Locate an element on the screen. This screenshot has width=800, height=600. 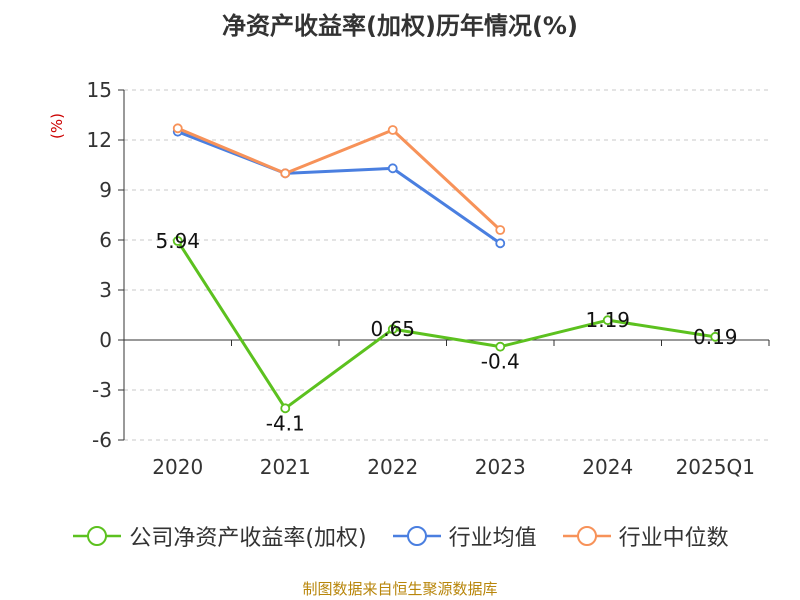
data-label: -0.4 is located at coordinates (500, 362).